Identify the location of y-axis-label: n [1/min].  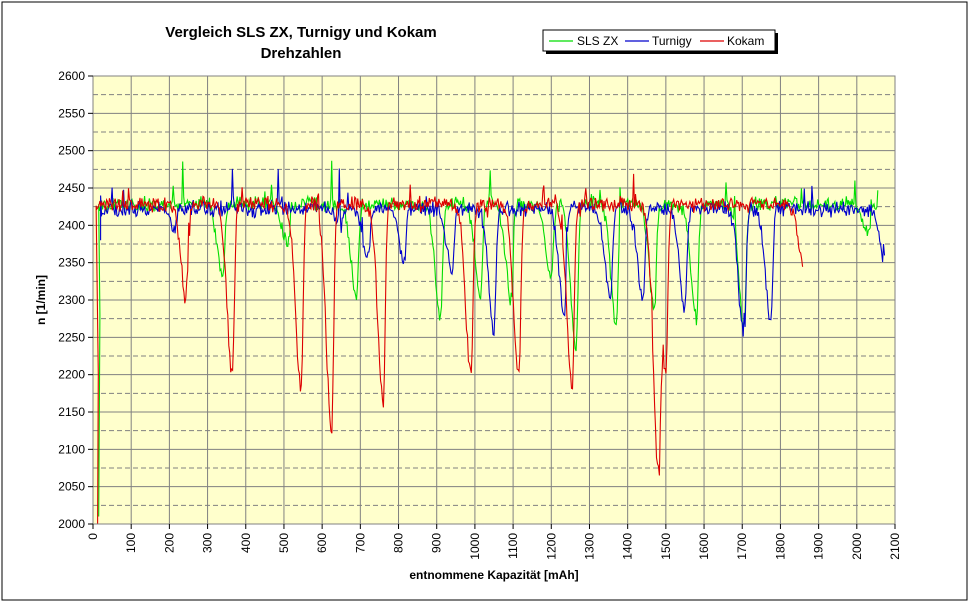
(41, 300).